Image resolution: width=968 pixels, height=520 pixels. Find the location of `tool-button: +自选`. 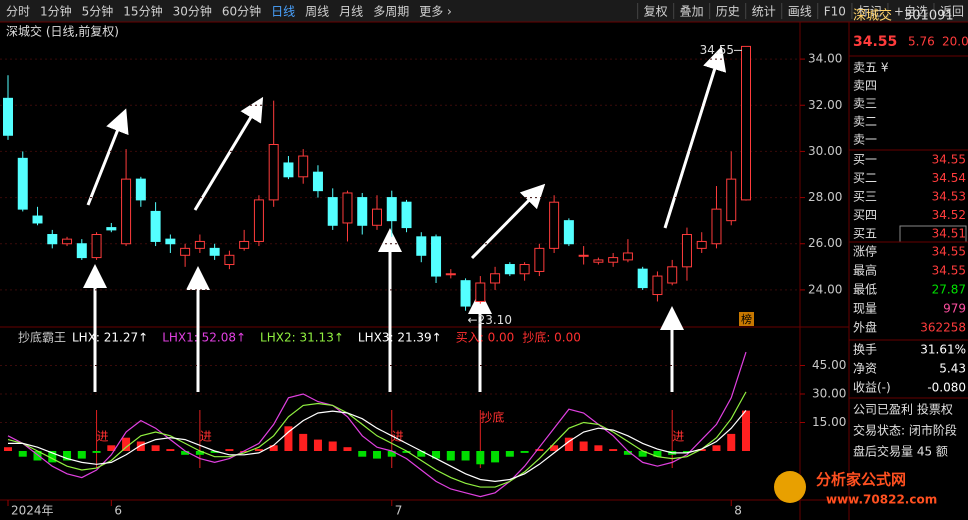

tool-button: +自选 is located at coordinates (911, 12).